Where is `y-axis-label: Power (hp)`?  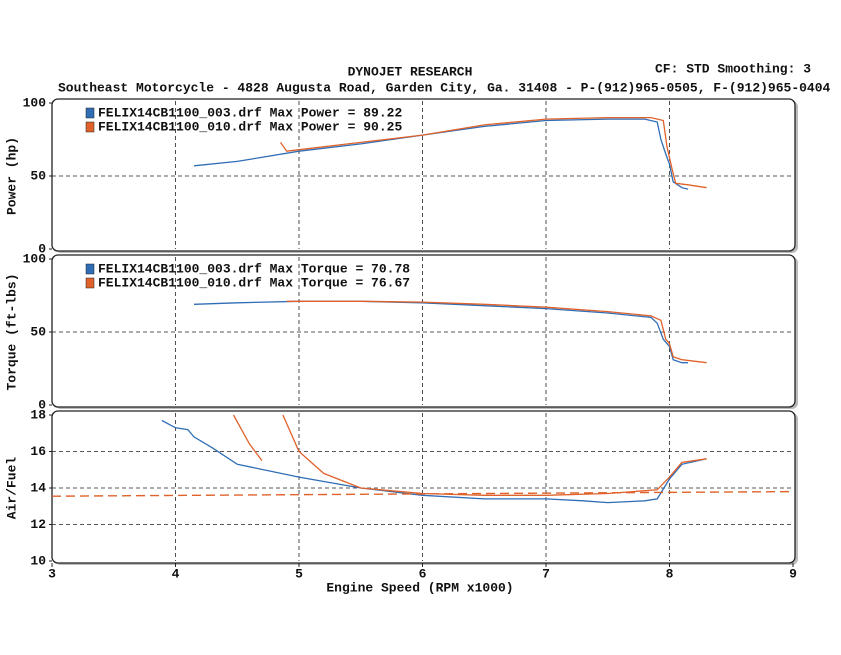 y-axis-label: Power (hp) is located at coordinates (11, 176).